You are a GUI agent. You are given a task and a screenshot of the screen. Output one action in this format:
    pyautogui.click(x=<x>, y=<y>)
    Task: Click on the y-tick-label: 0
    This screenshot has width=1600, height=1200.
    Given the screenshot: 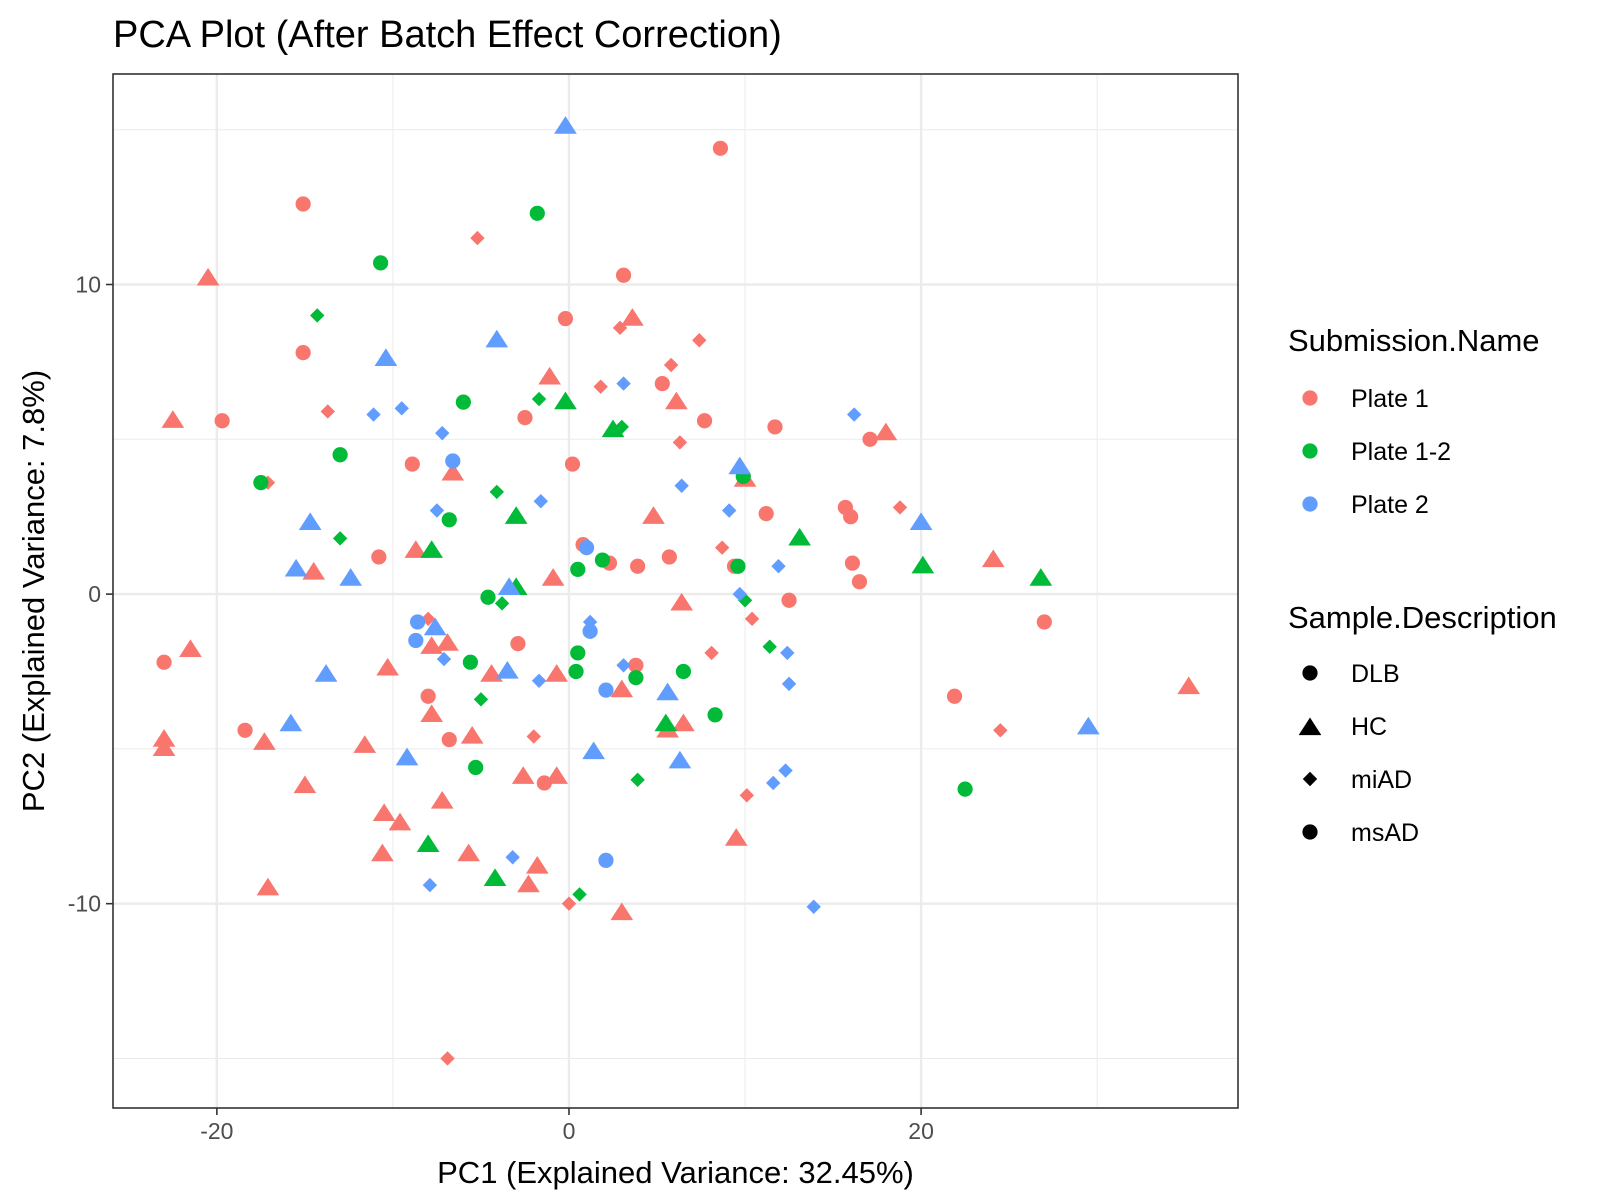 What is the action you would take?
    pyautogui.click(x=94, y=594)
    